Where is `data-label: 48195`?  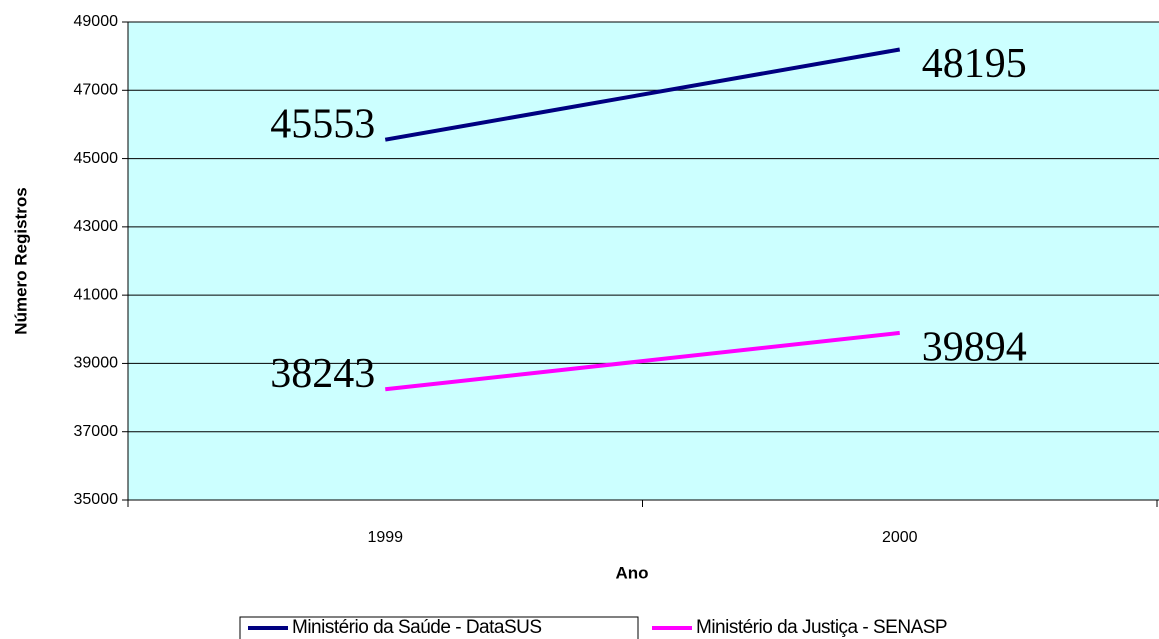 data-label: 48195 is located at coordinates (974, 64).